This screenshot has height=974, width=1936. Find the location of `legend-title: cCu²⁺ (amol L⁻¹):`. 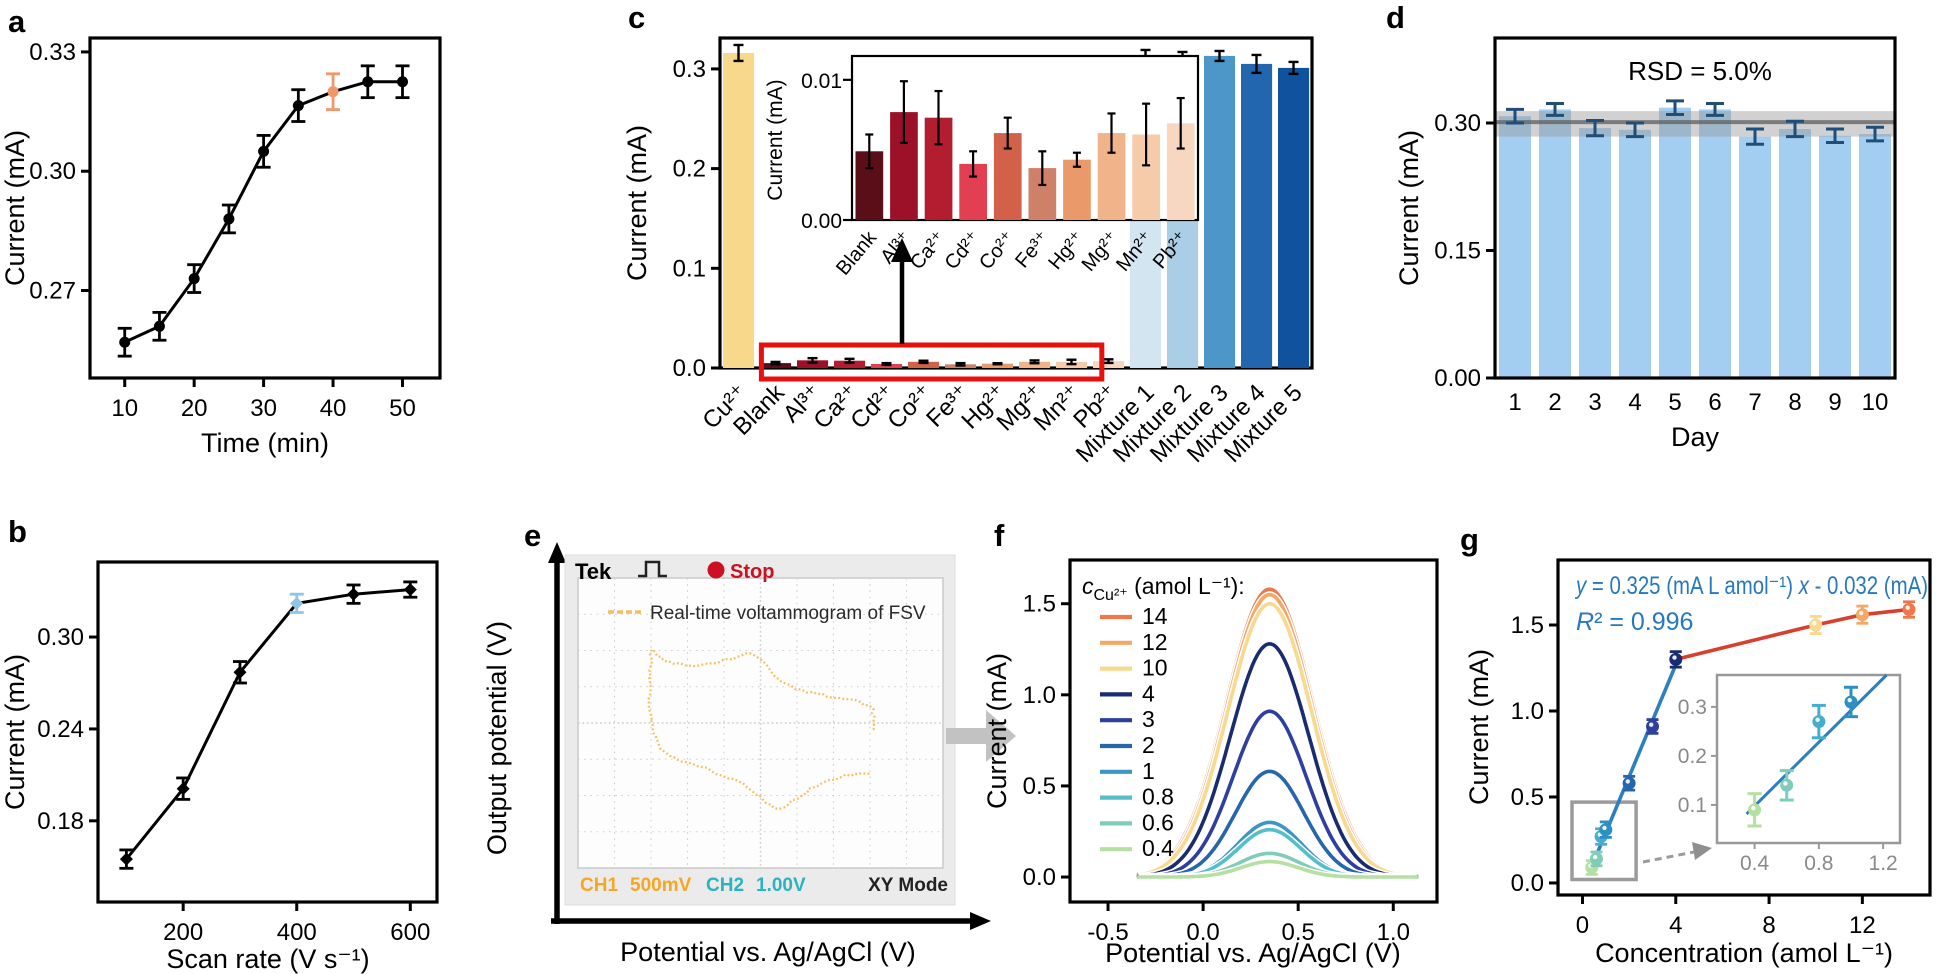

legend-title: cCu²⁺ (amol L⁻¹): is located at coordinates (1163, 588).